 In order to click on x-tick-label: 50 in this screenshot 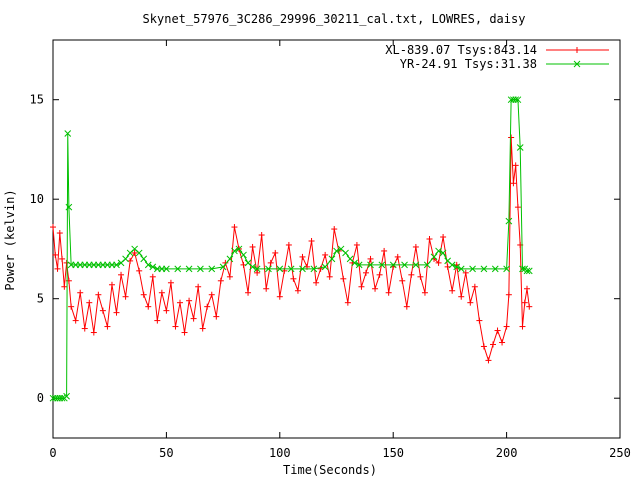, I will do `click(166, 453)`.